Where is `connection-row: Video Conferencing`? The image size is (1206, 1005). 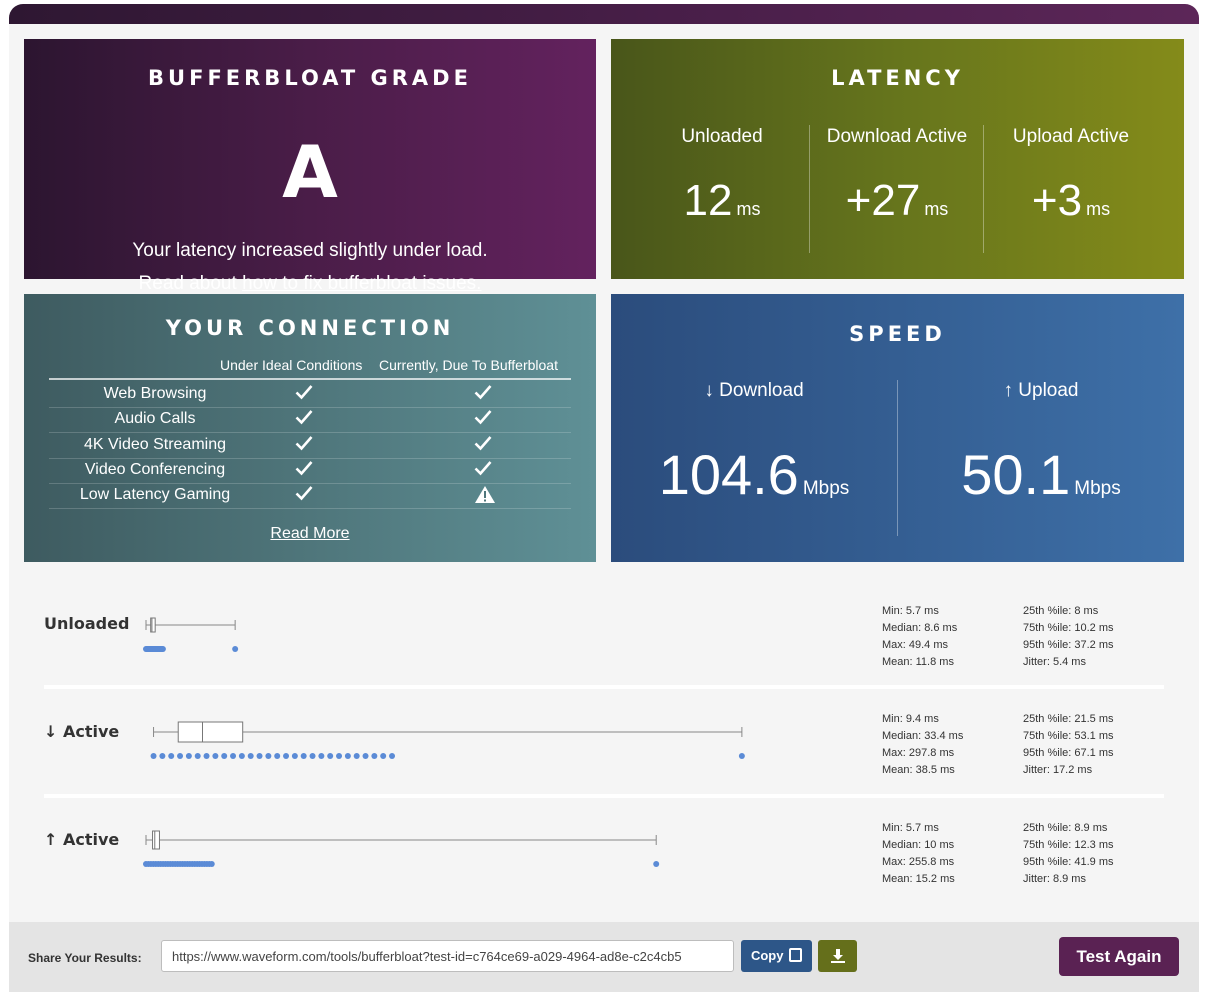 connection-row: Video Conferencing is located at coordinates (310, 471).